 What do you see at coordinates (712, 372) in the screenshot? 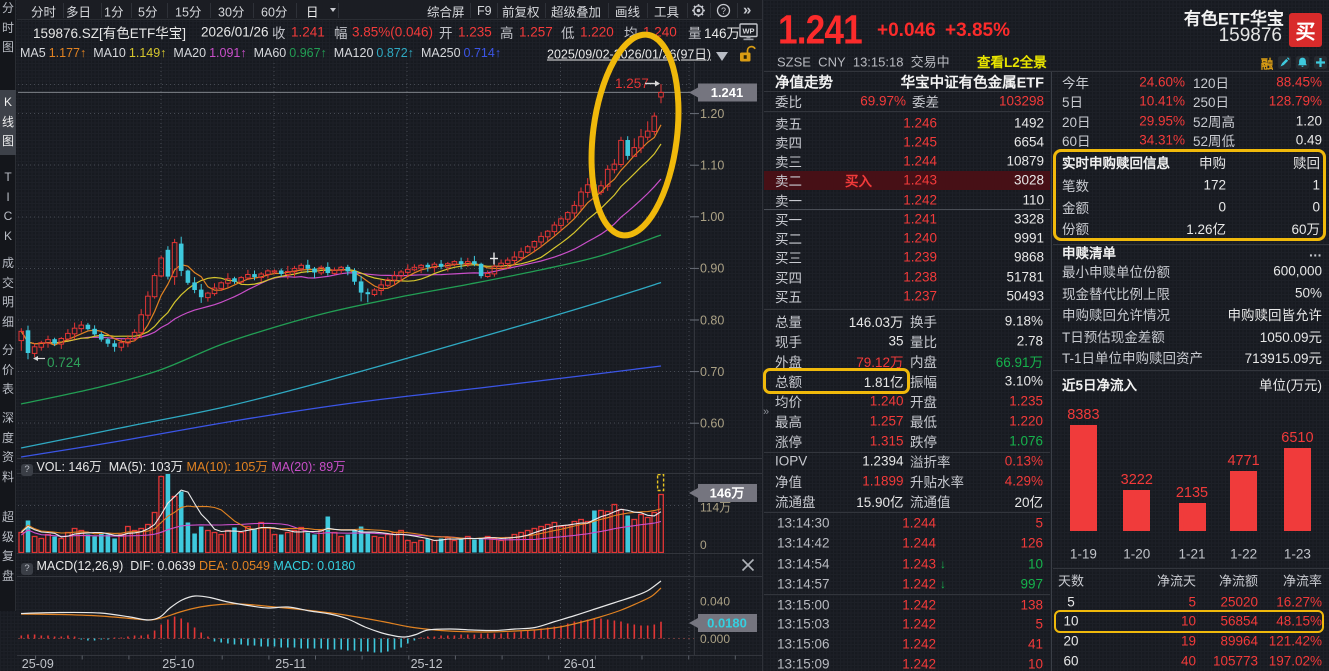
I see `svg-text: 0.70` at bounding box center [712, 372].